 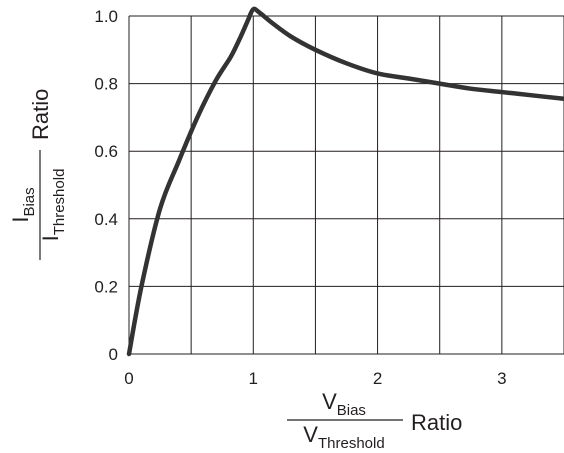 What do you see at coordinates (253, 378) in the screenshot?
I see `x-tick-label: 1` at bounding box center [253, 378].